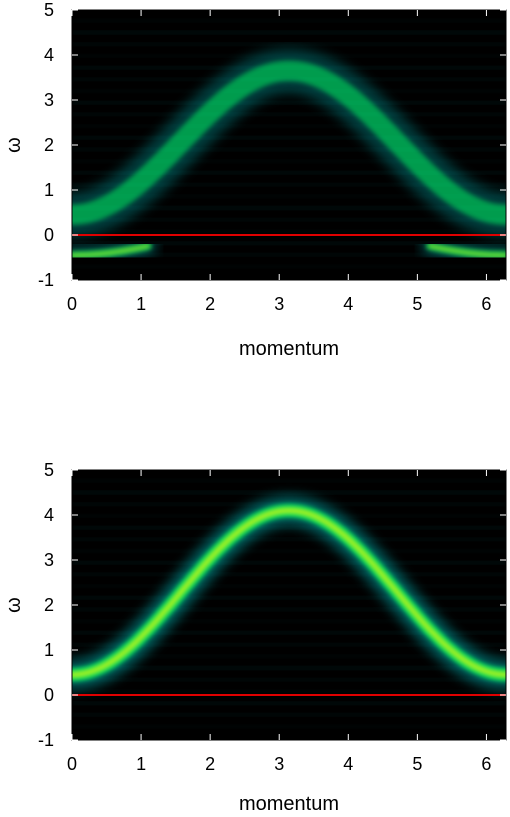 This screenshot has height=817, width=510. Describe the element at coordinates (289, 804) in the screenshot. I see `x-axis-label-bottom: momentum` at that location.